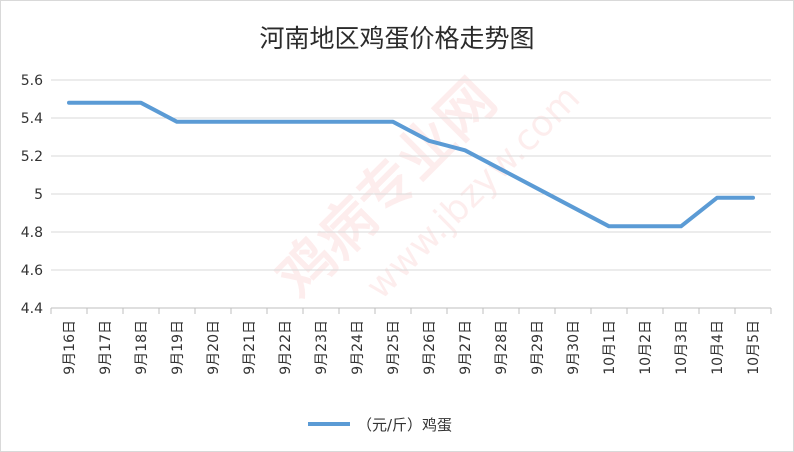  I want to click on x-tick-label: 9月18日, so click(142, 347).